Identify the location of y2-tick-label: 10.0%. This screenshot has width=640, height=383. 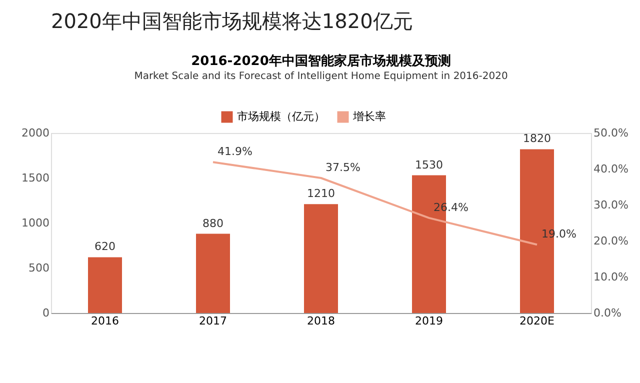
(611, 277).